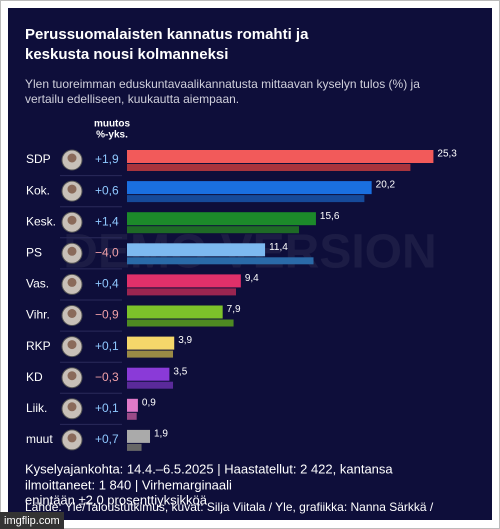 The height and width of the screenshot is (529, 500). I want to click on category-label: RKP, so click(38, 346).